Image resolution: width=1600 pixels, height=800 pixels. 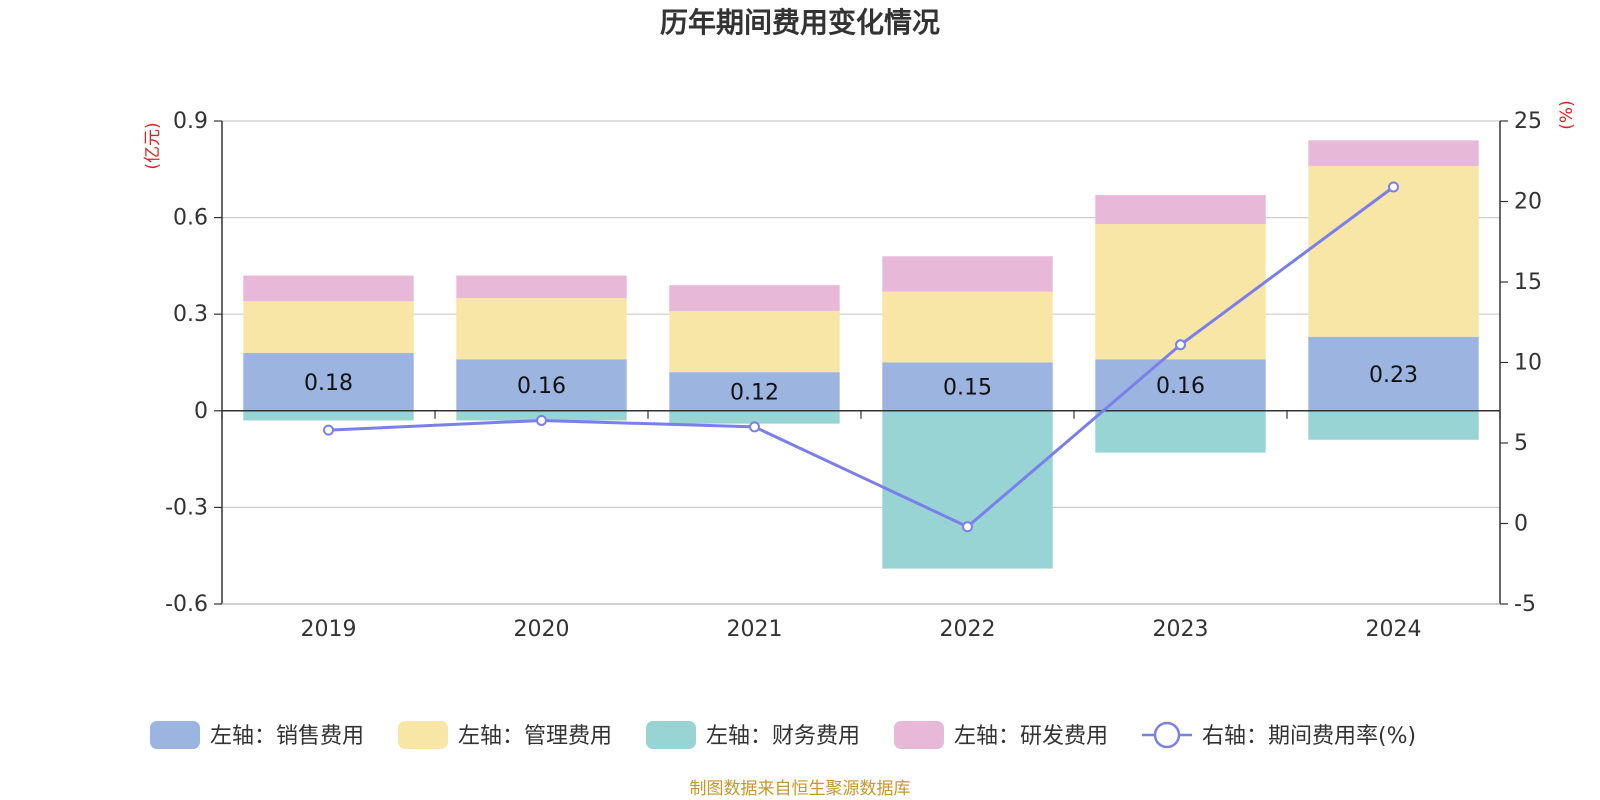 What do you see at coordinates (1567, 114) in the screenshot?
I see `right-axis-unit: (%)` at bounding box center [1567, 114].